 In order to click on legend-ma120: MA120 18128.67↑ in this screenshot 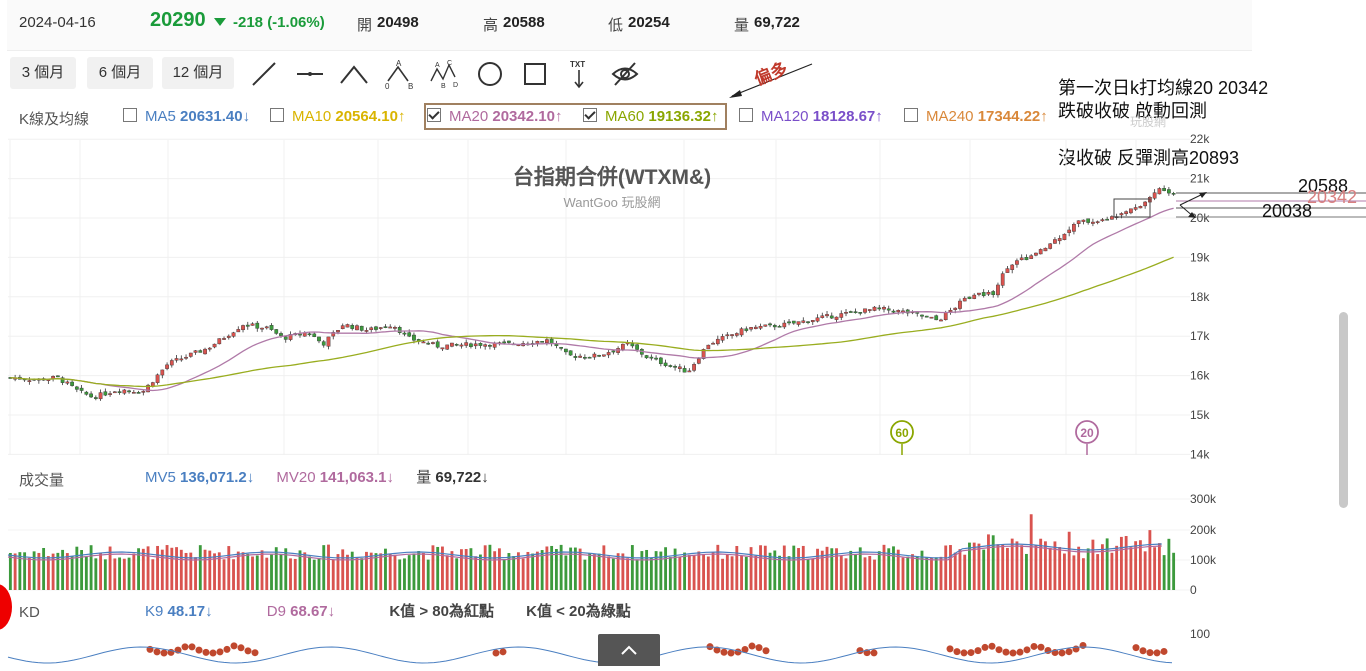, I will do `click(811, 117)`.